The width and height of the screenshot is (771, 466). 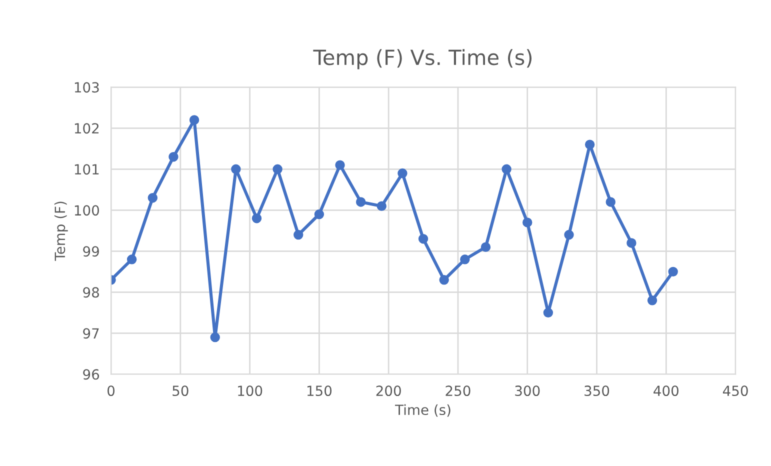 What do you see at coordinates (458, 391) in the screenshot?
I see `x-tick-label: 250` at bounding box center [458, 391].